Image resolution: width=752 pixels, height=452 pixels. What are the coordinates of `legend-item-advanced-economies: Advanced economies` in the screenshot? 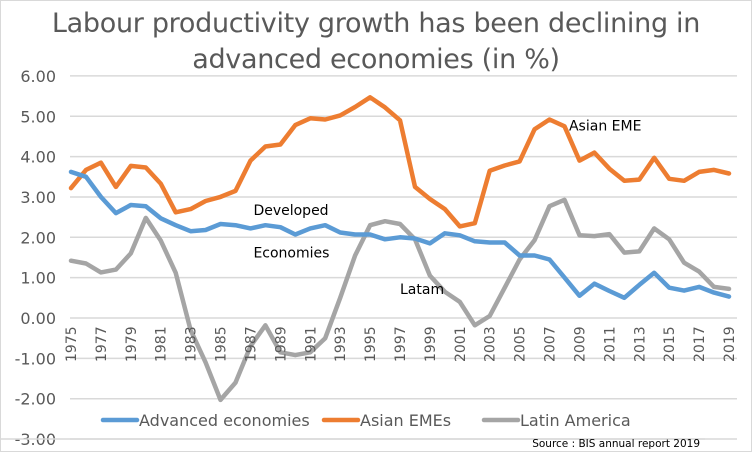 It's located at (205, 420).